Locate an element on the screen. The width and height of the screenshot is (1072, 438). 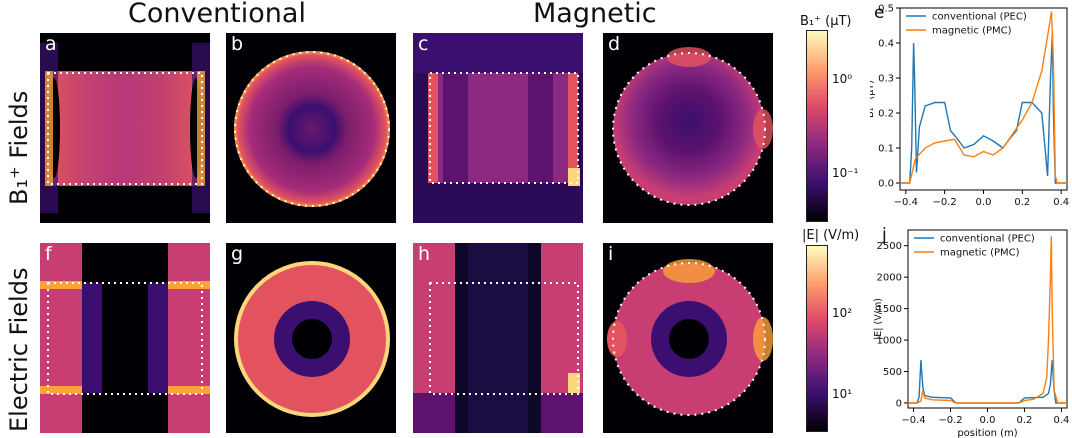
y-axis-label: |E| (V/m) is located at coordinates (878, 319).